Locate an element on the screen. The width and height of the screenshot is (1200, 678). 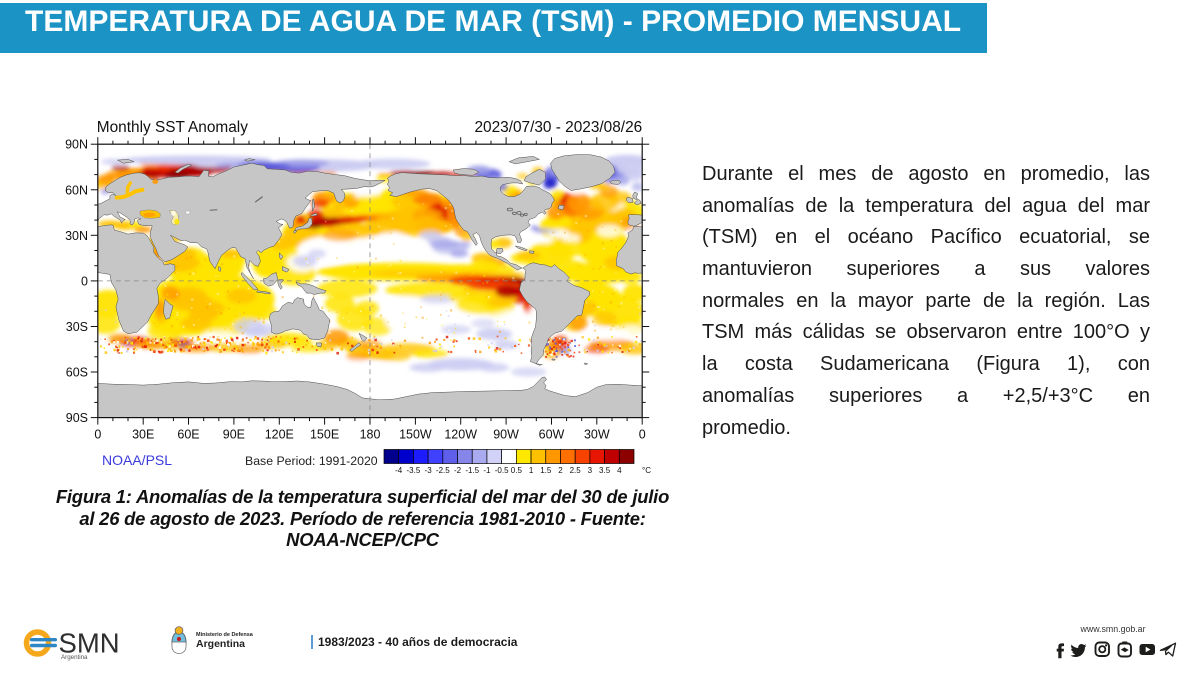
svg-text: SMN is located at coordinates (89, 643).